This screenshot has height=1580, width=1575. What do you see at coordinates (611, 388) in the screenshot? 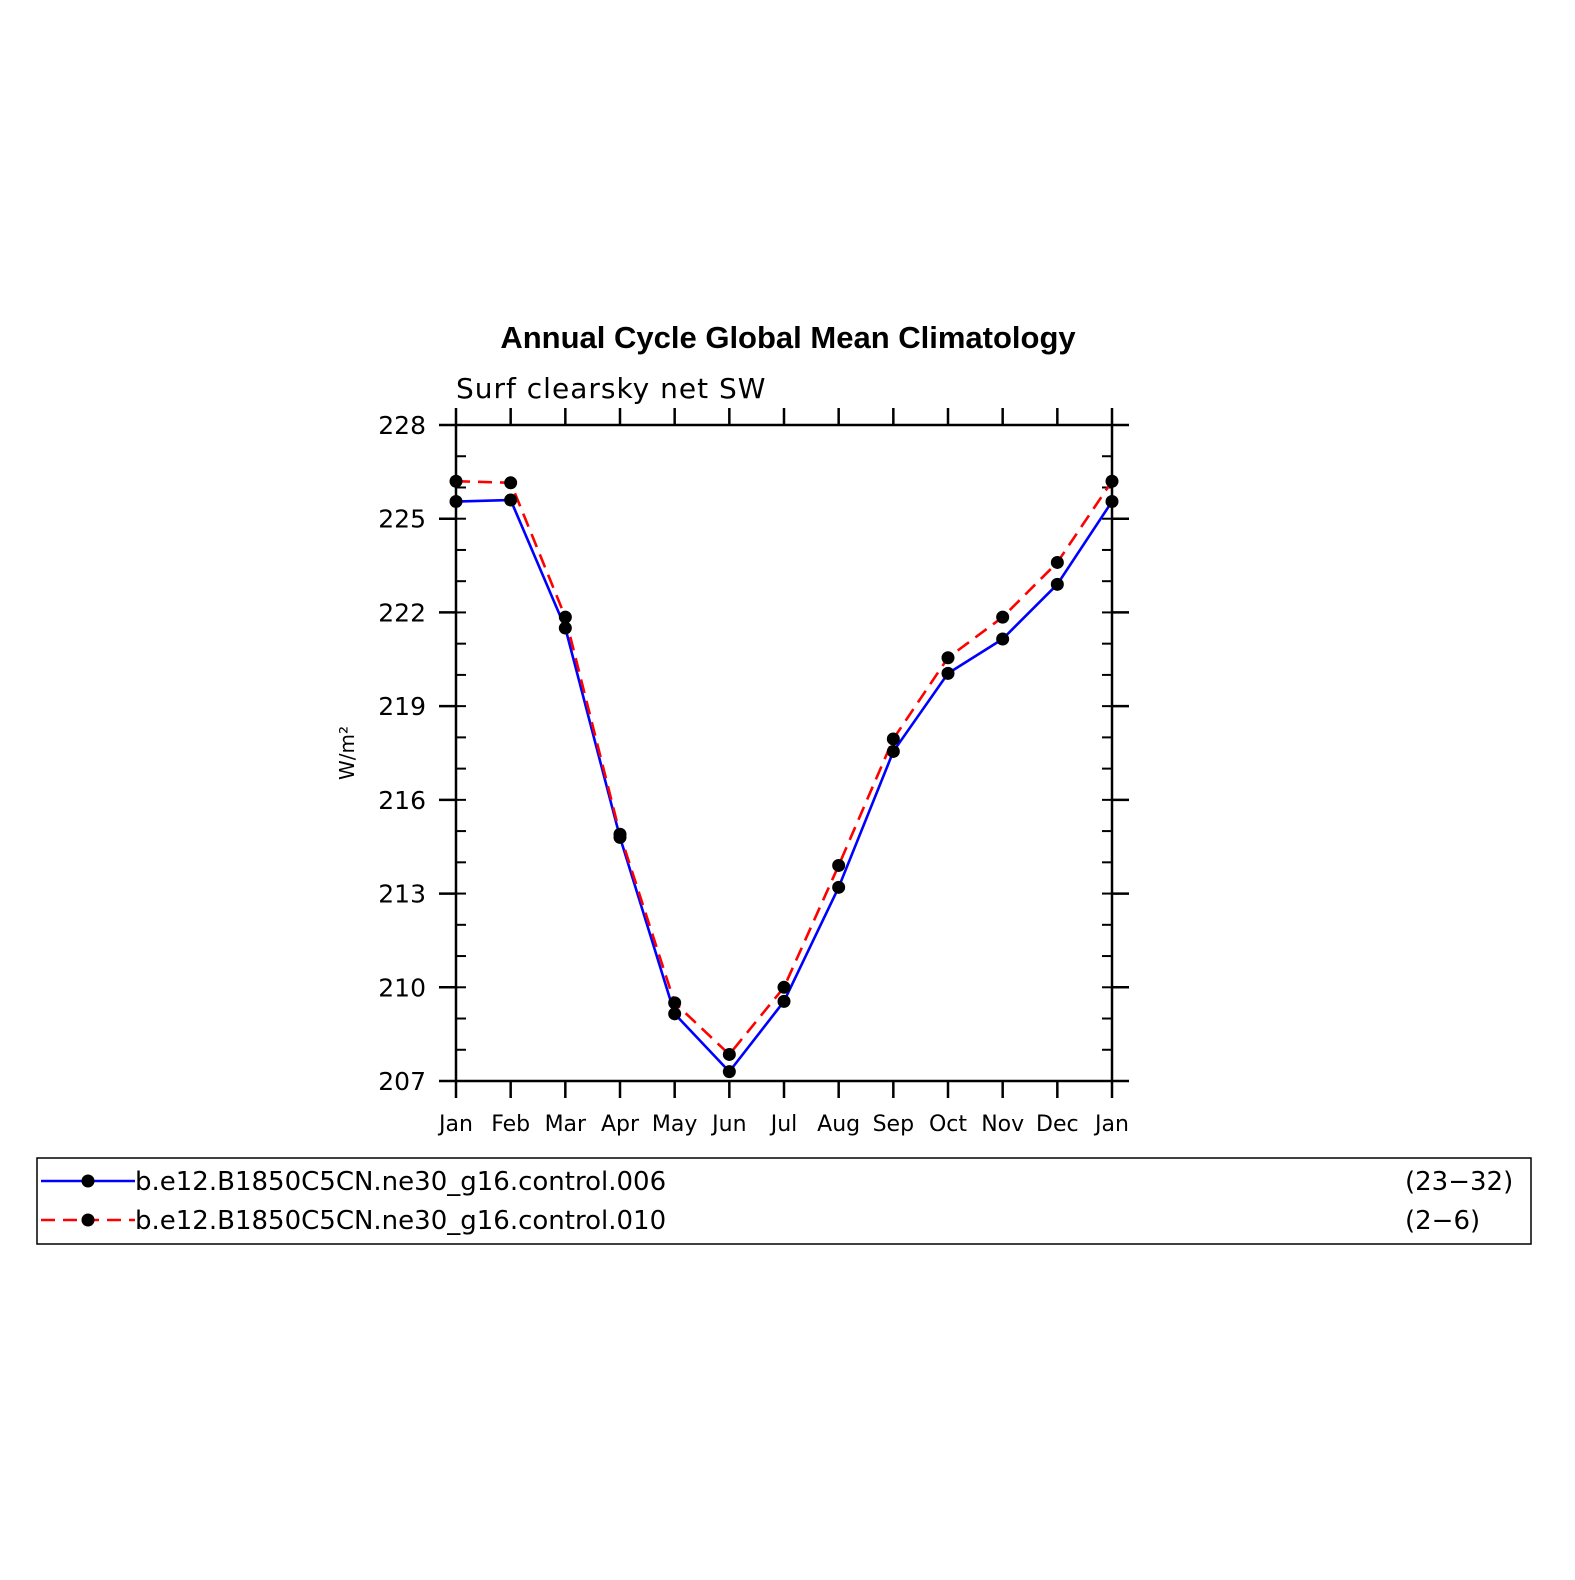
I see `chart-subtitle: Surf clearsky net SW` at bounding box center [611, 388].